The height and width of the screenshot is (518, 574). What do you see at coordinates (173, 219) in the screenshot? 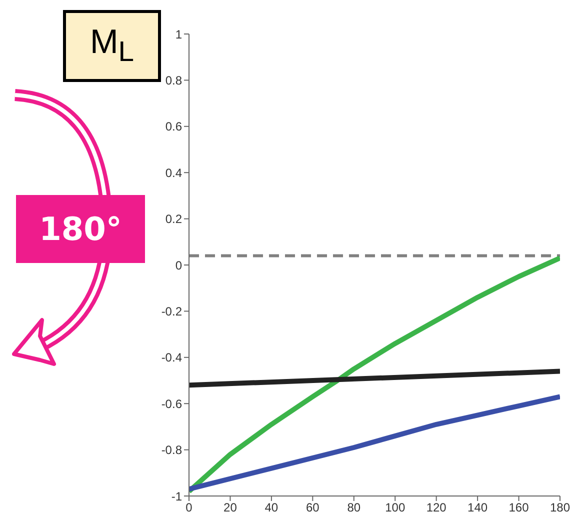
I see `y-tick-label: 0.2` at bounding box center [173, 219].